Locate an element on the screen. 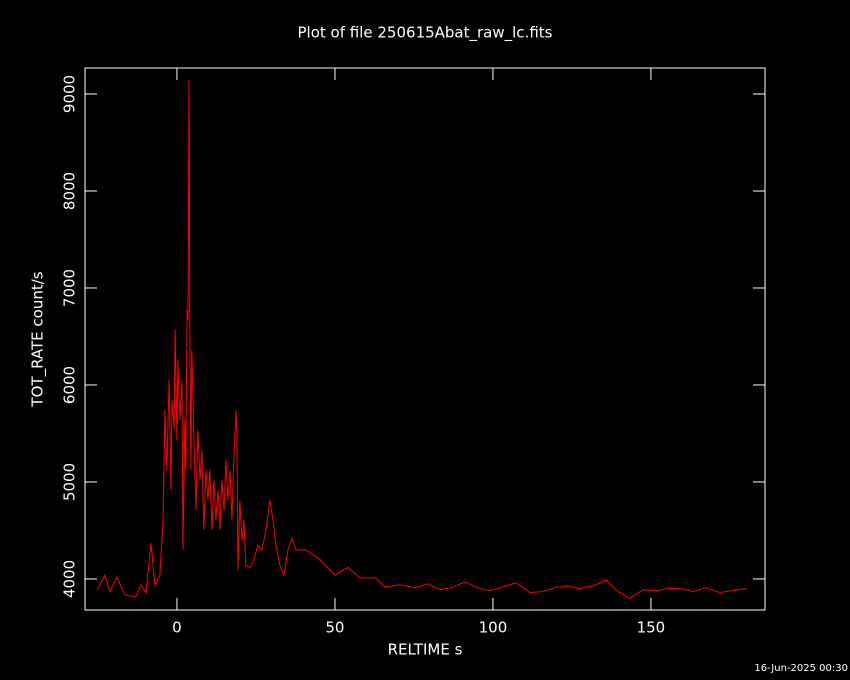 Image resolution: width=850 pixels, height=680 pixels. timestamp: 16-Jun-2025 00:30 is located at coordinates (801, 668).